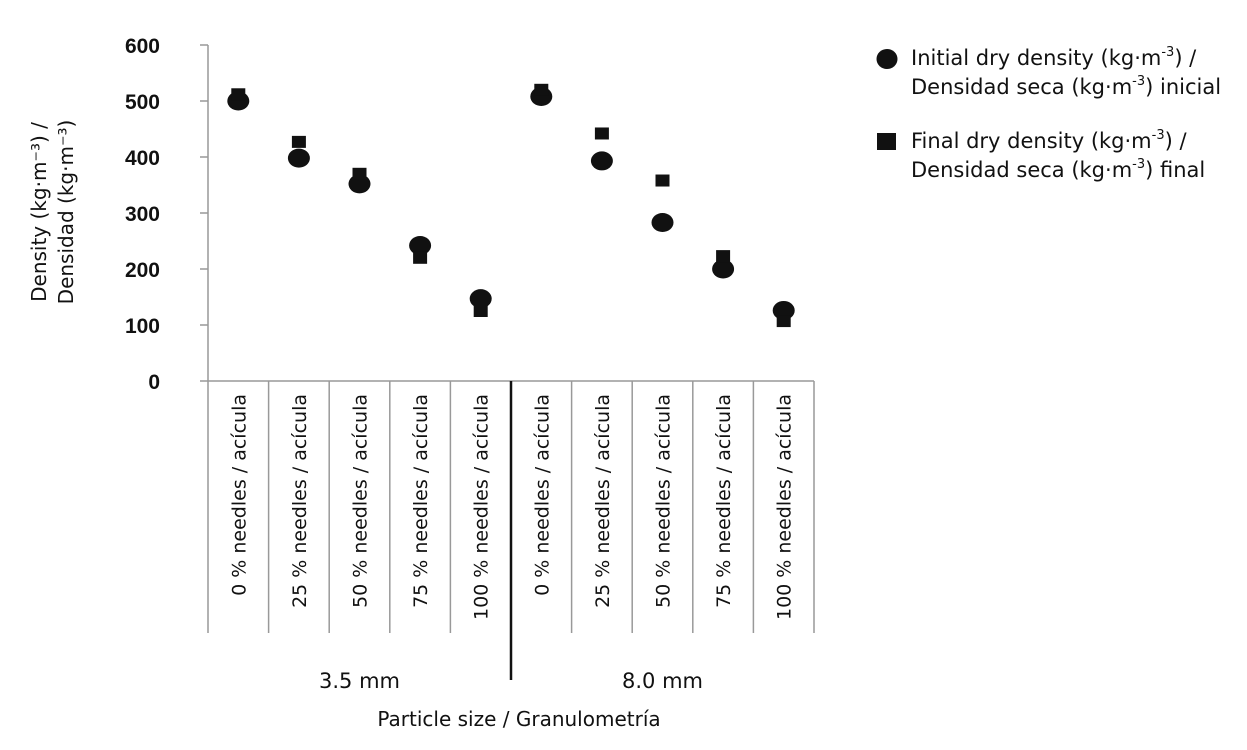  I want to click on y-tick-labels: 600 500 400 300 200 100 0, so click(142, 214).